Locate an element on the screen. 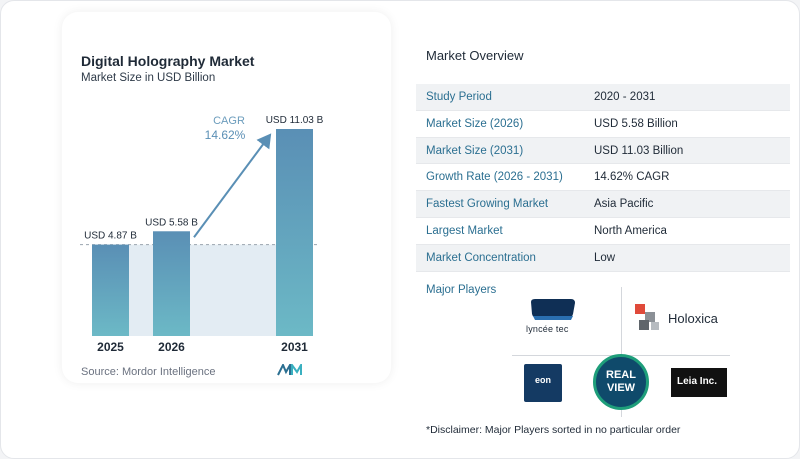  x-tick-label: 2031 is located at coordinates (294, 347).